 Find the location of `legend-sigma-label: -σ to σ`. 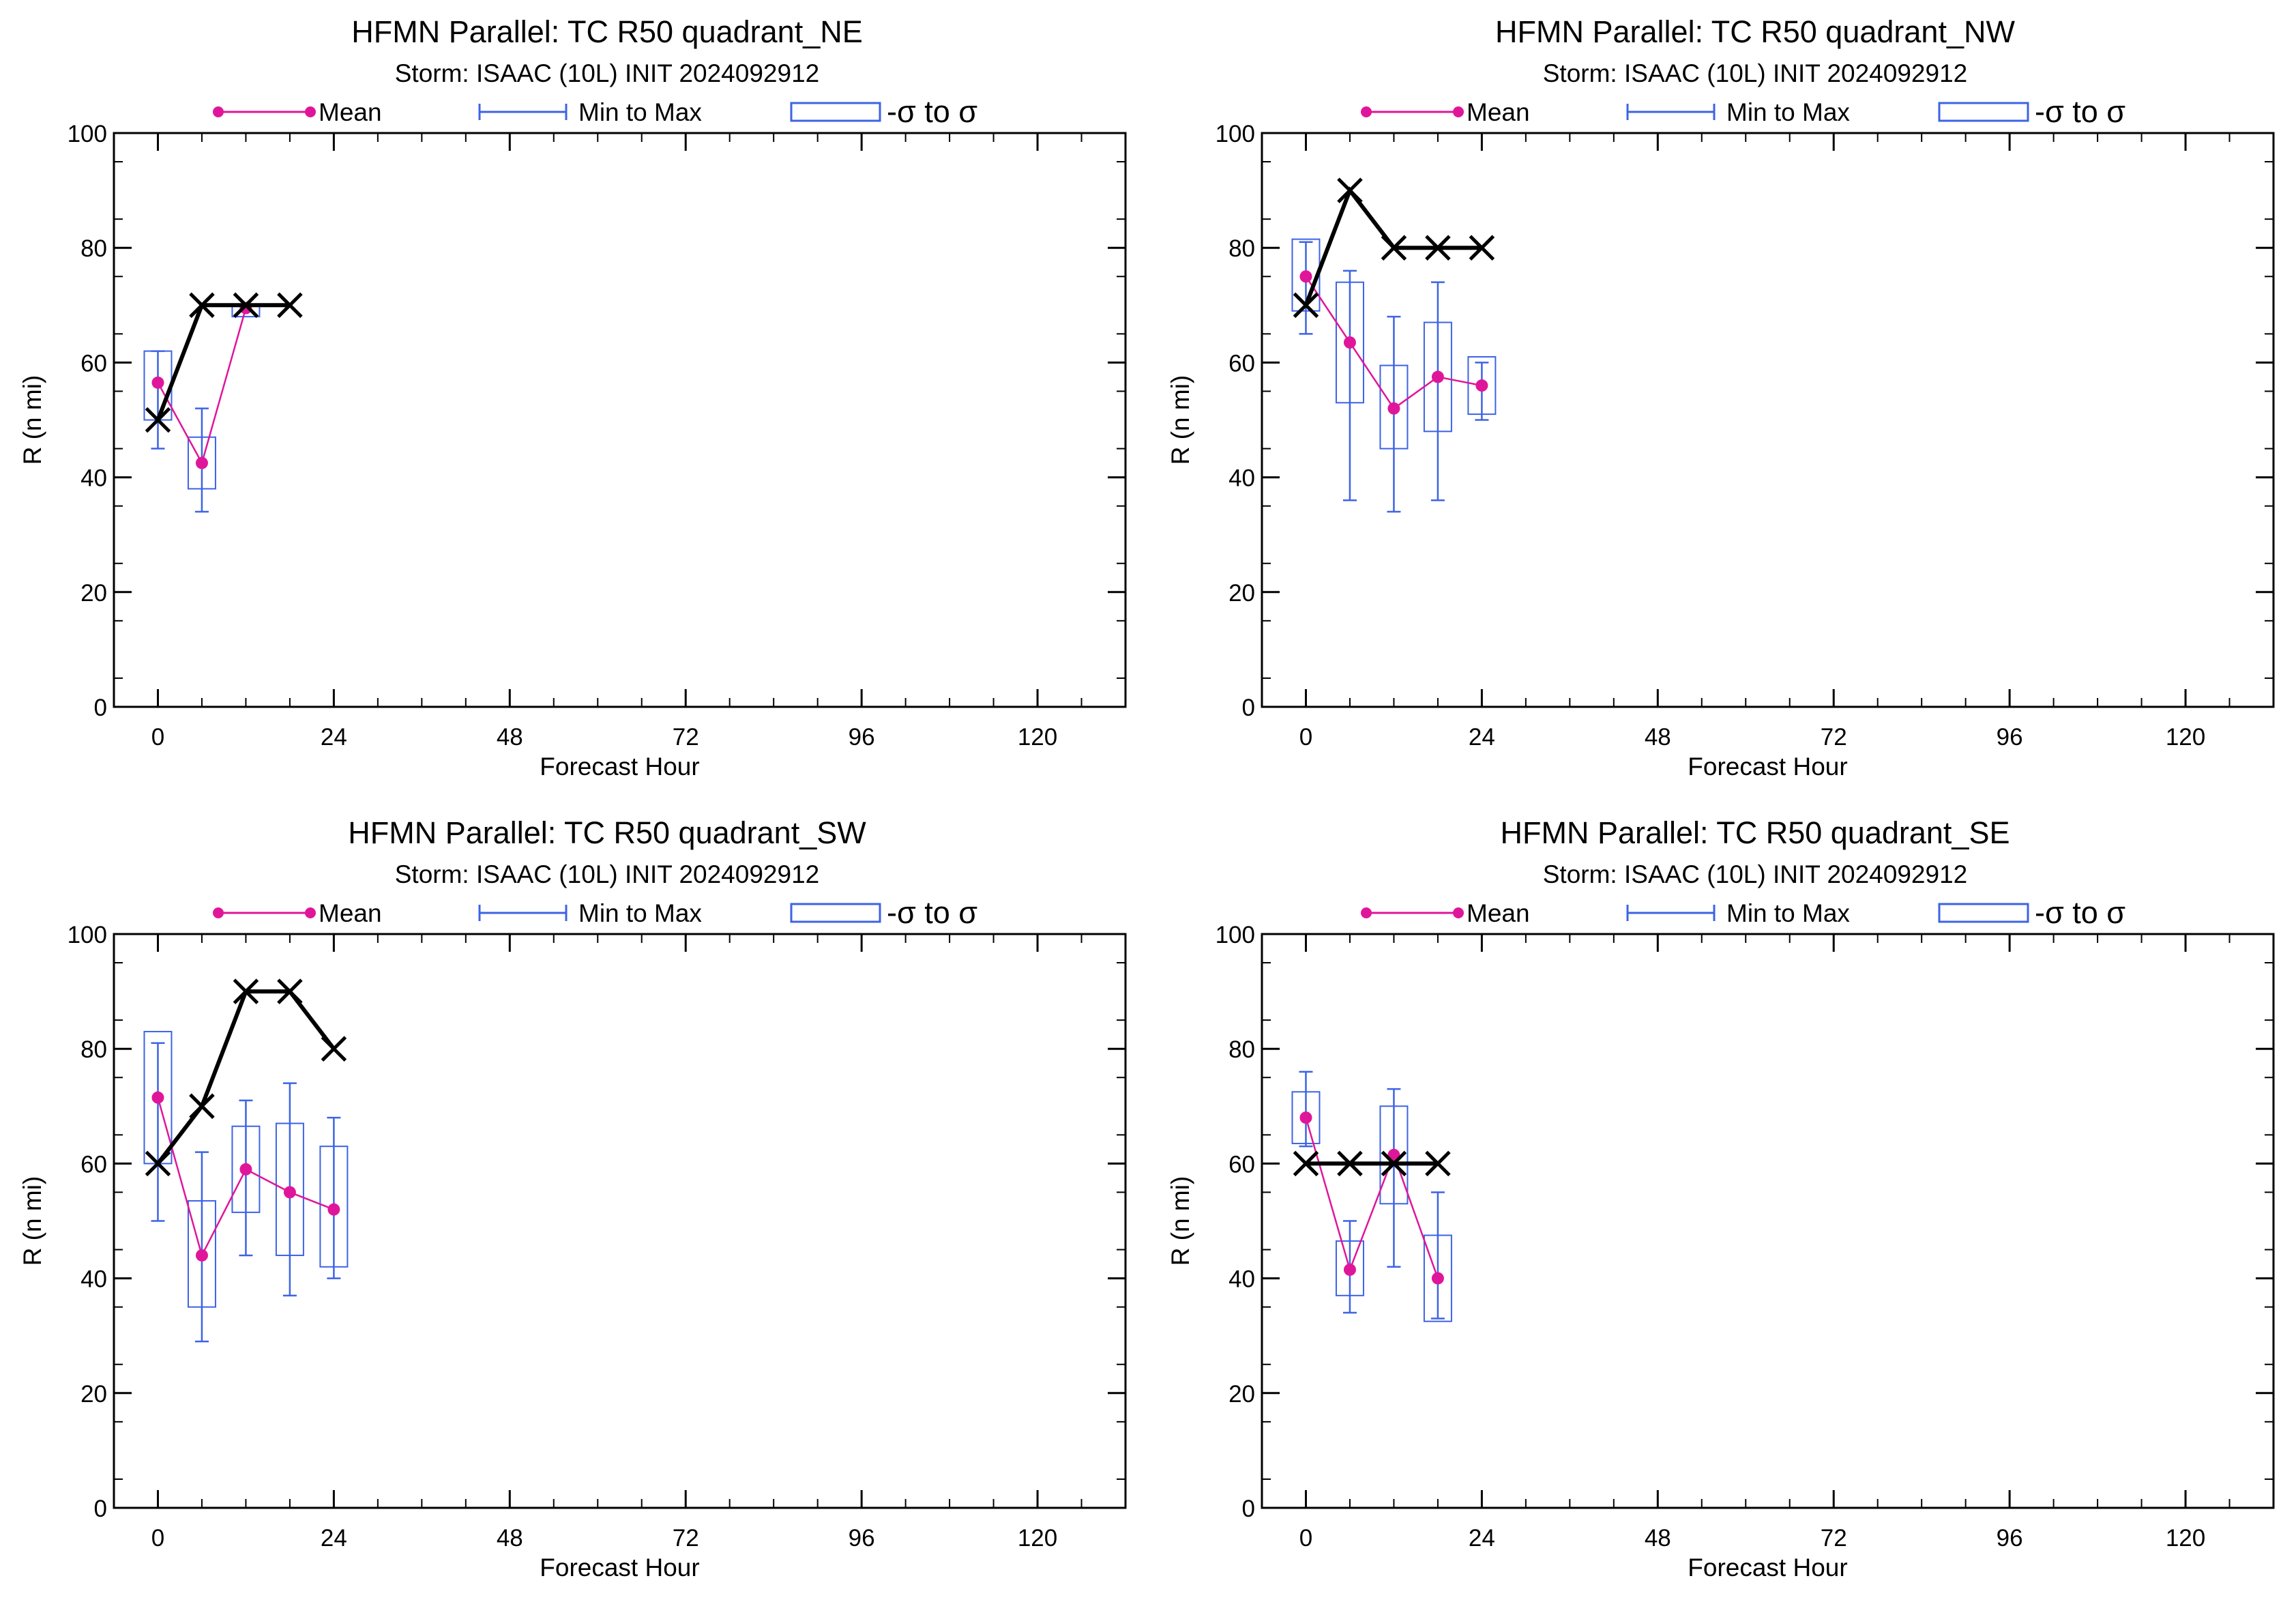

legend-sigma-label: -σ to σ is located at coordinates (932, 112).